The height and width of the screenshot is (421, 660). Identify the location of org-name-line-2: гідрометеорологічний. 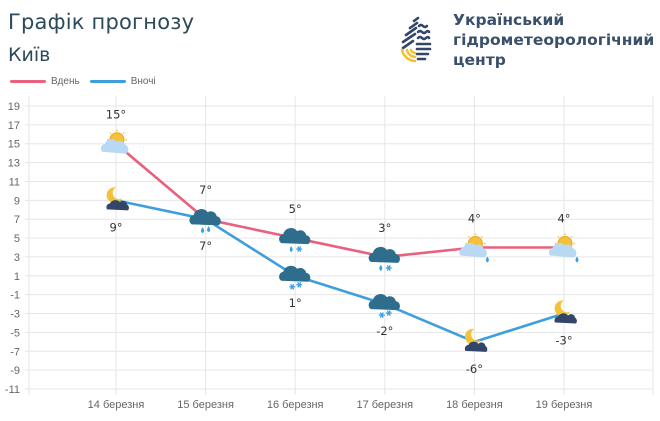
(554, 40).